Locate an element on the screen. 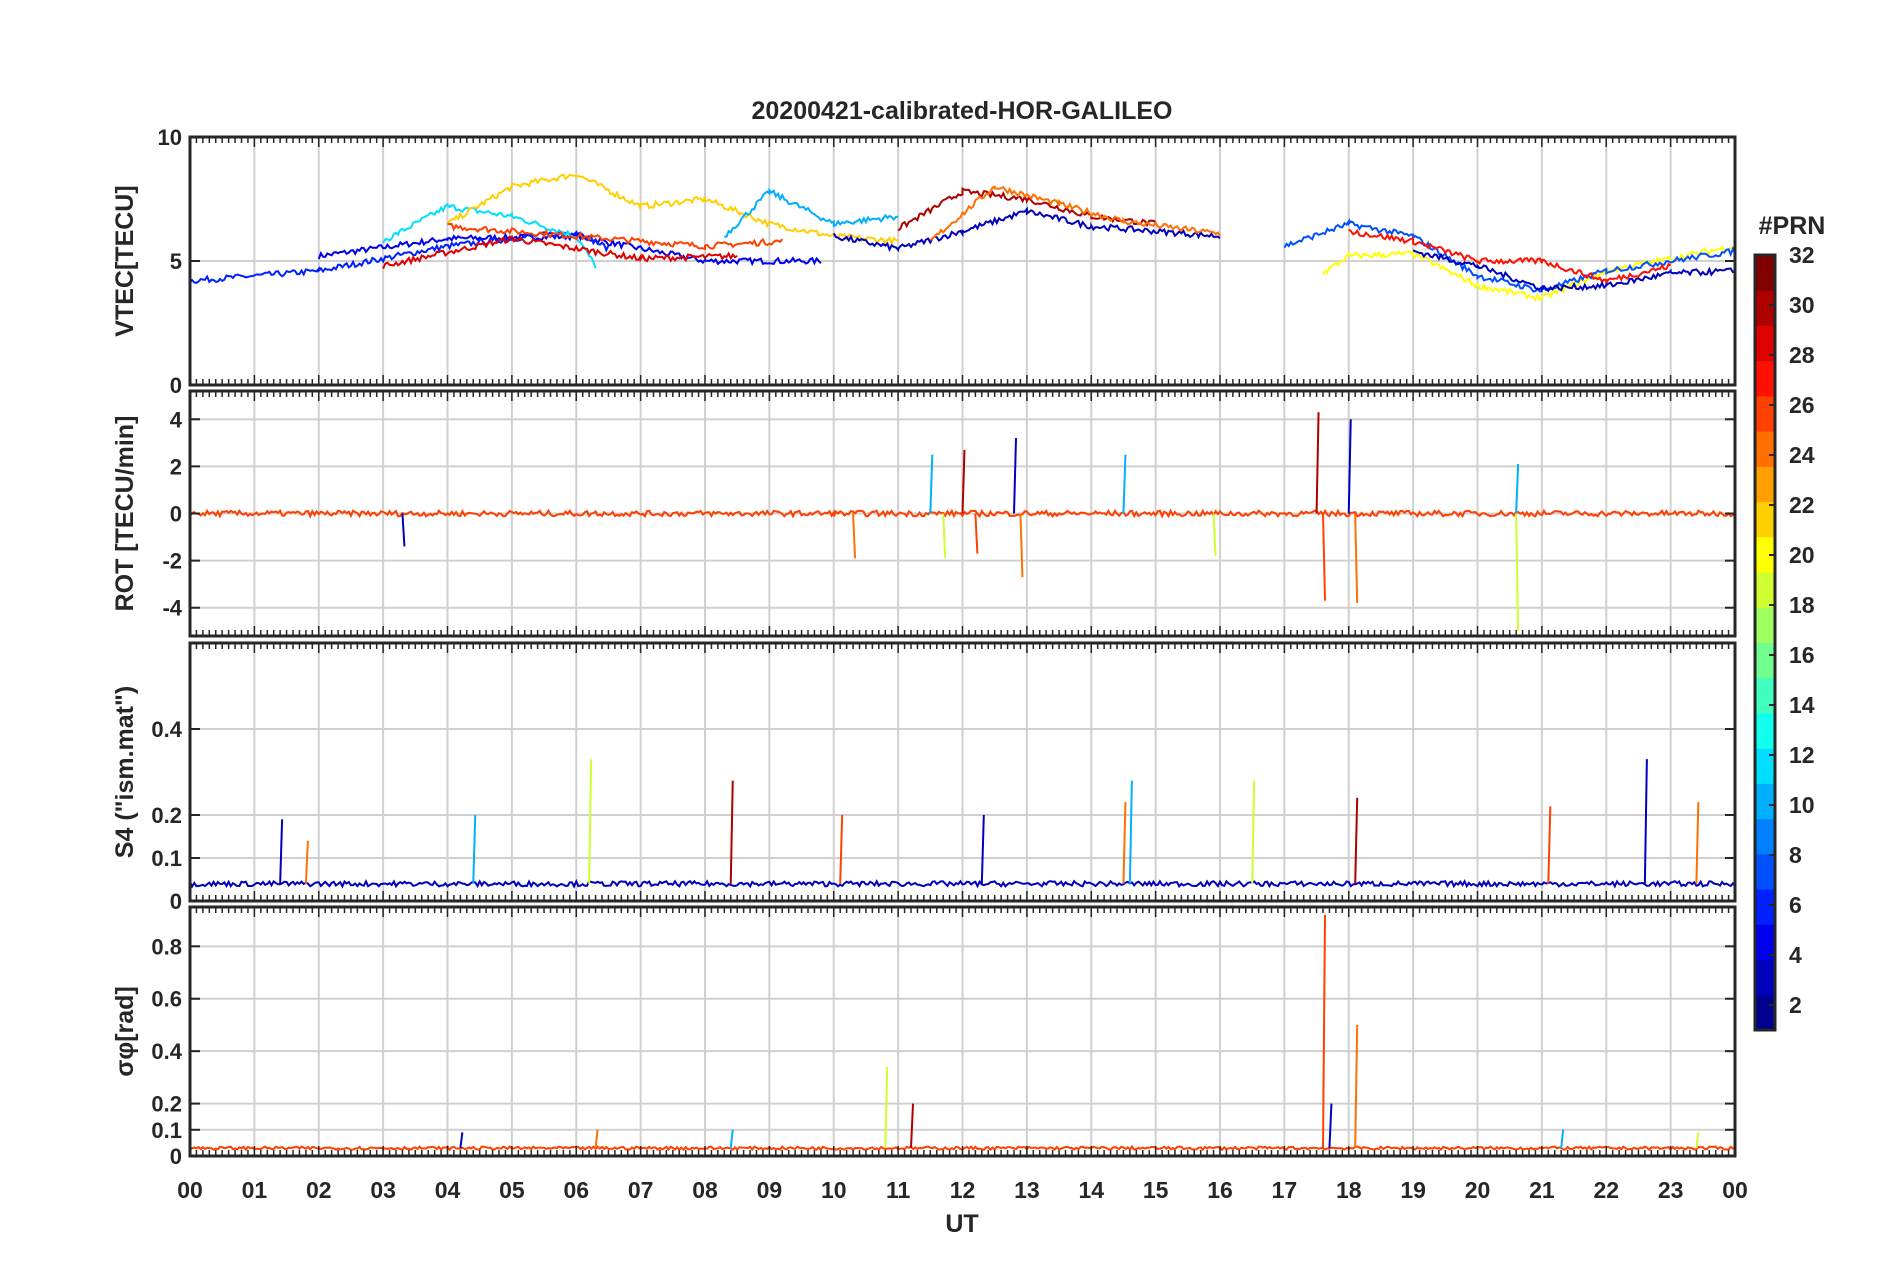 The width and height of the screenshot is (1902, 1272). x-tick-label: 06 is located at coordinates (576, 1190).